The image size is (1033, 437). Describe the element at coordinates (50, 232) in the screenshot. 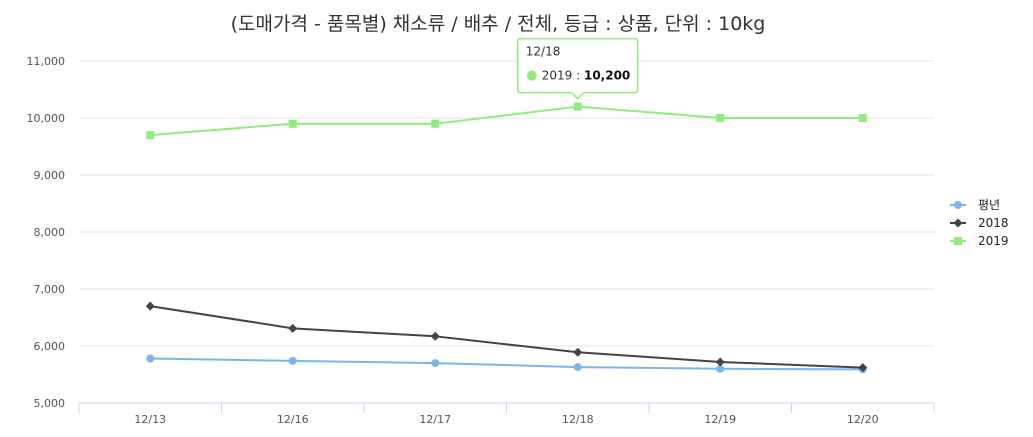

I see `y-tick-label: 8,000` at that location.